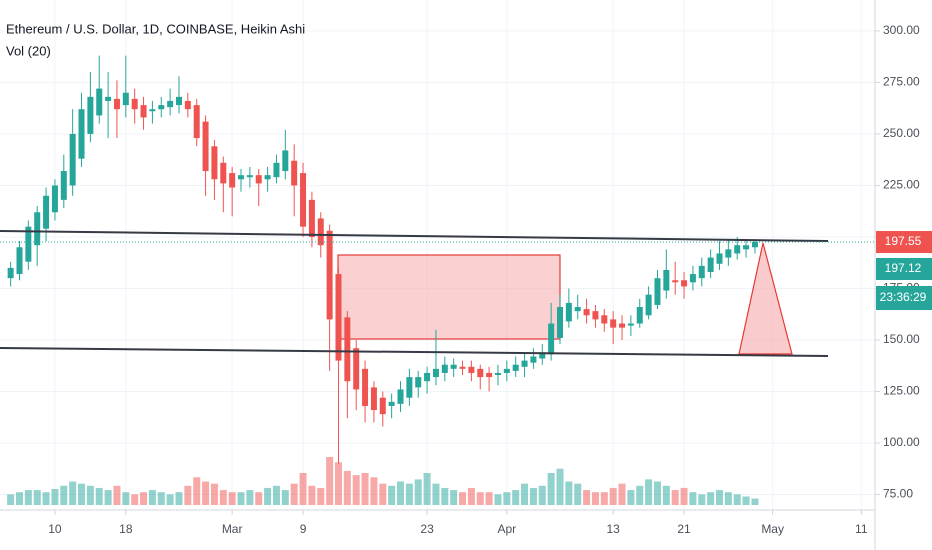 Image resolution: width=932 pixels, height=550 pixels. Describe the element at coordinates (861, 529) in the screenshot. I see `x-tick-label: 11` at that location.